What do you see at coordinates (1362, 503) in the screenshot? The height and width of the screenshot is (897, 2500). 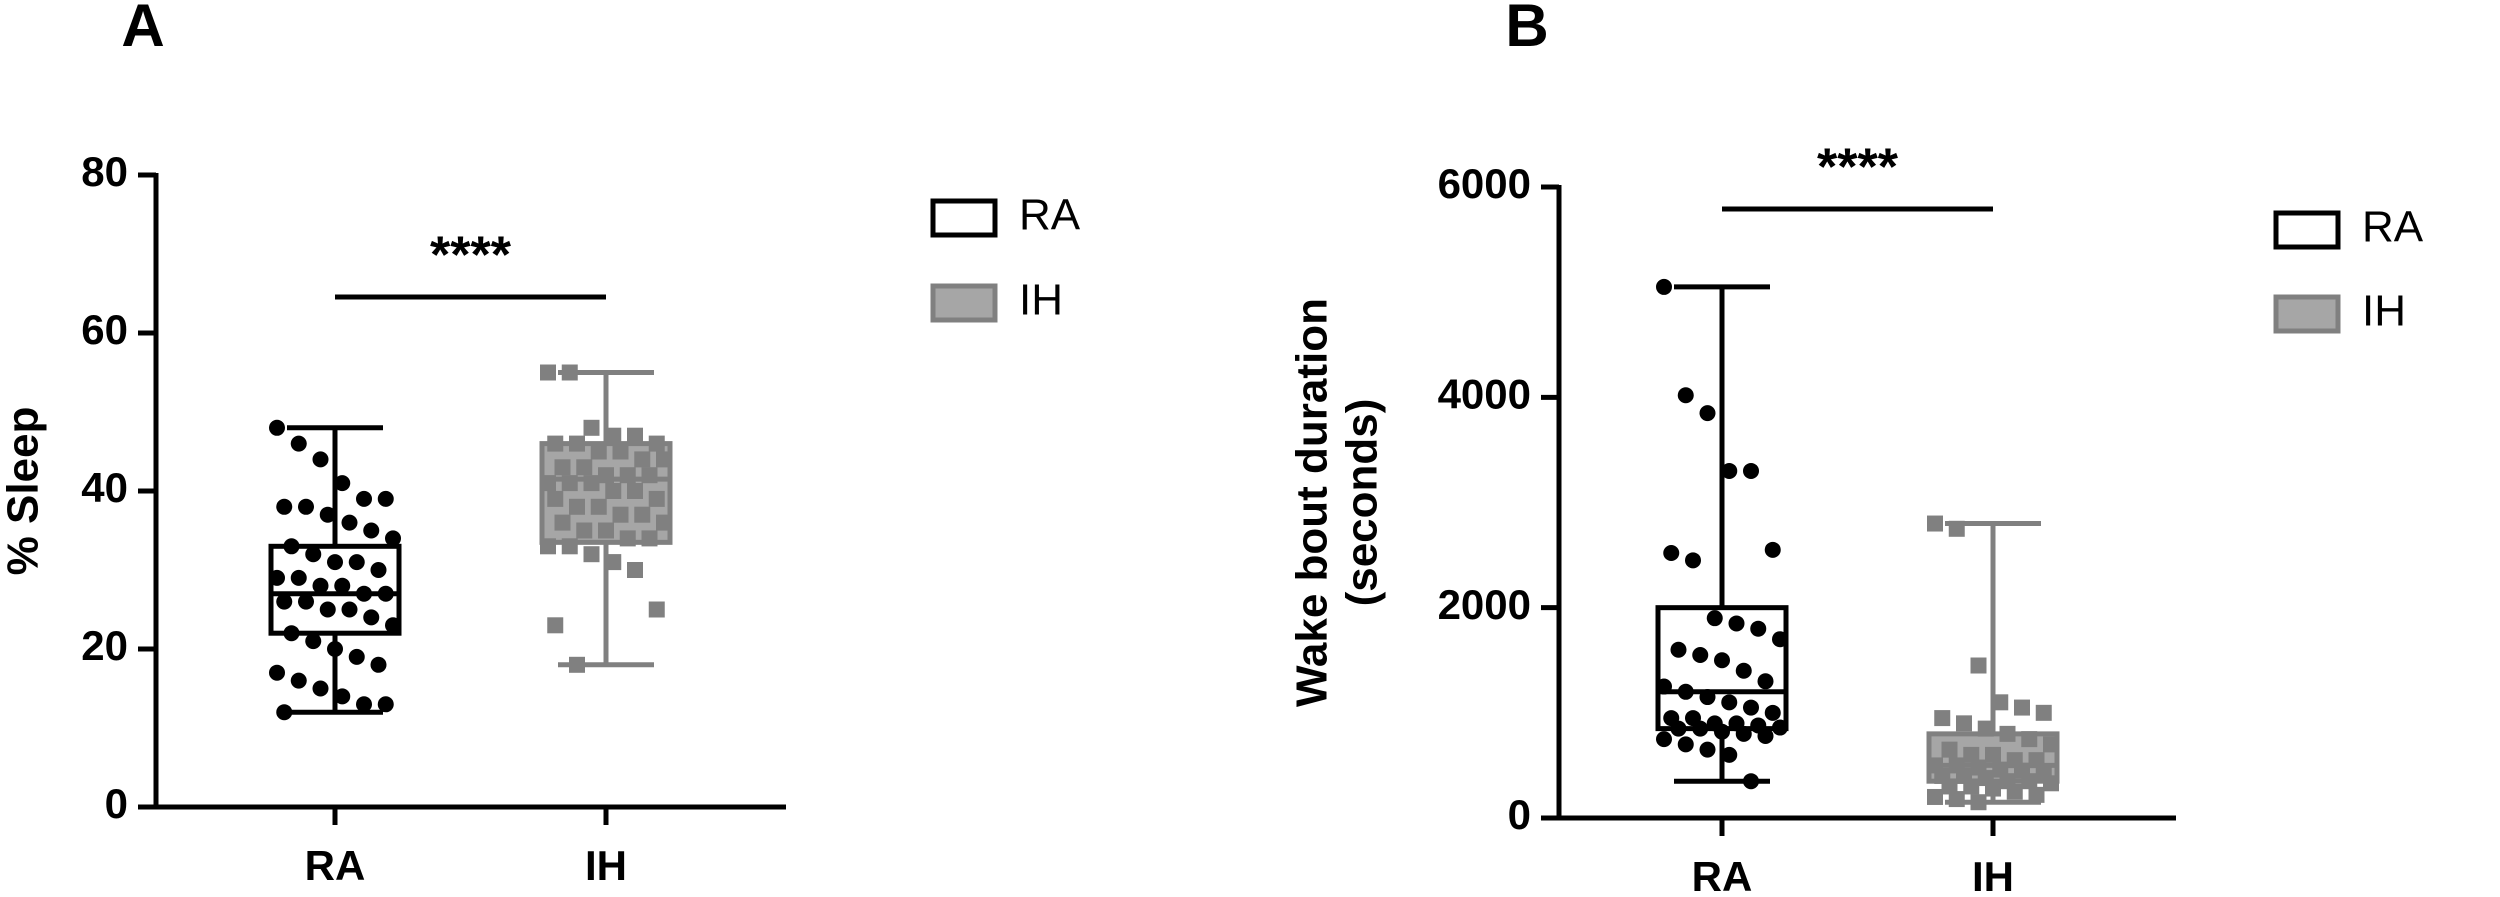 I see `y-axis-label: (seconds)` at bounding box center [1362, 503].